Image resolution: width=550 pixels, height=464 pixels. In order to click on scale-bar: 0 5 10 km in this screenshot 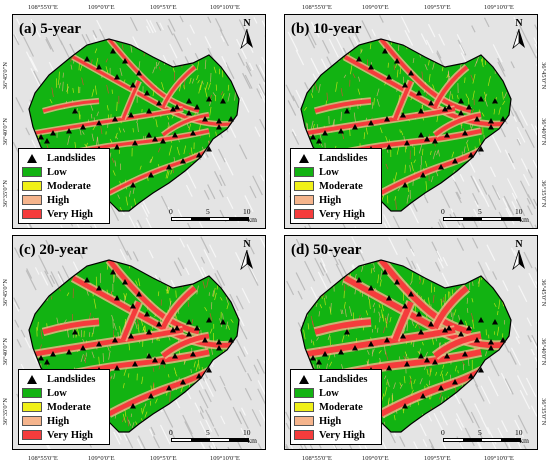, I will do `click(213, 216)`.